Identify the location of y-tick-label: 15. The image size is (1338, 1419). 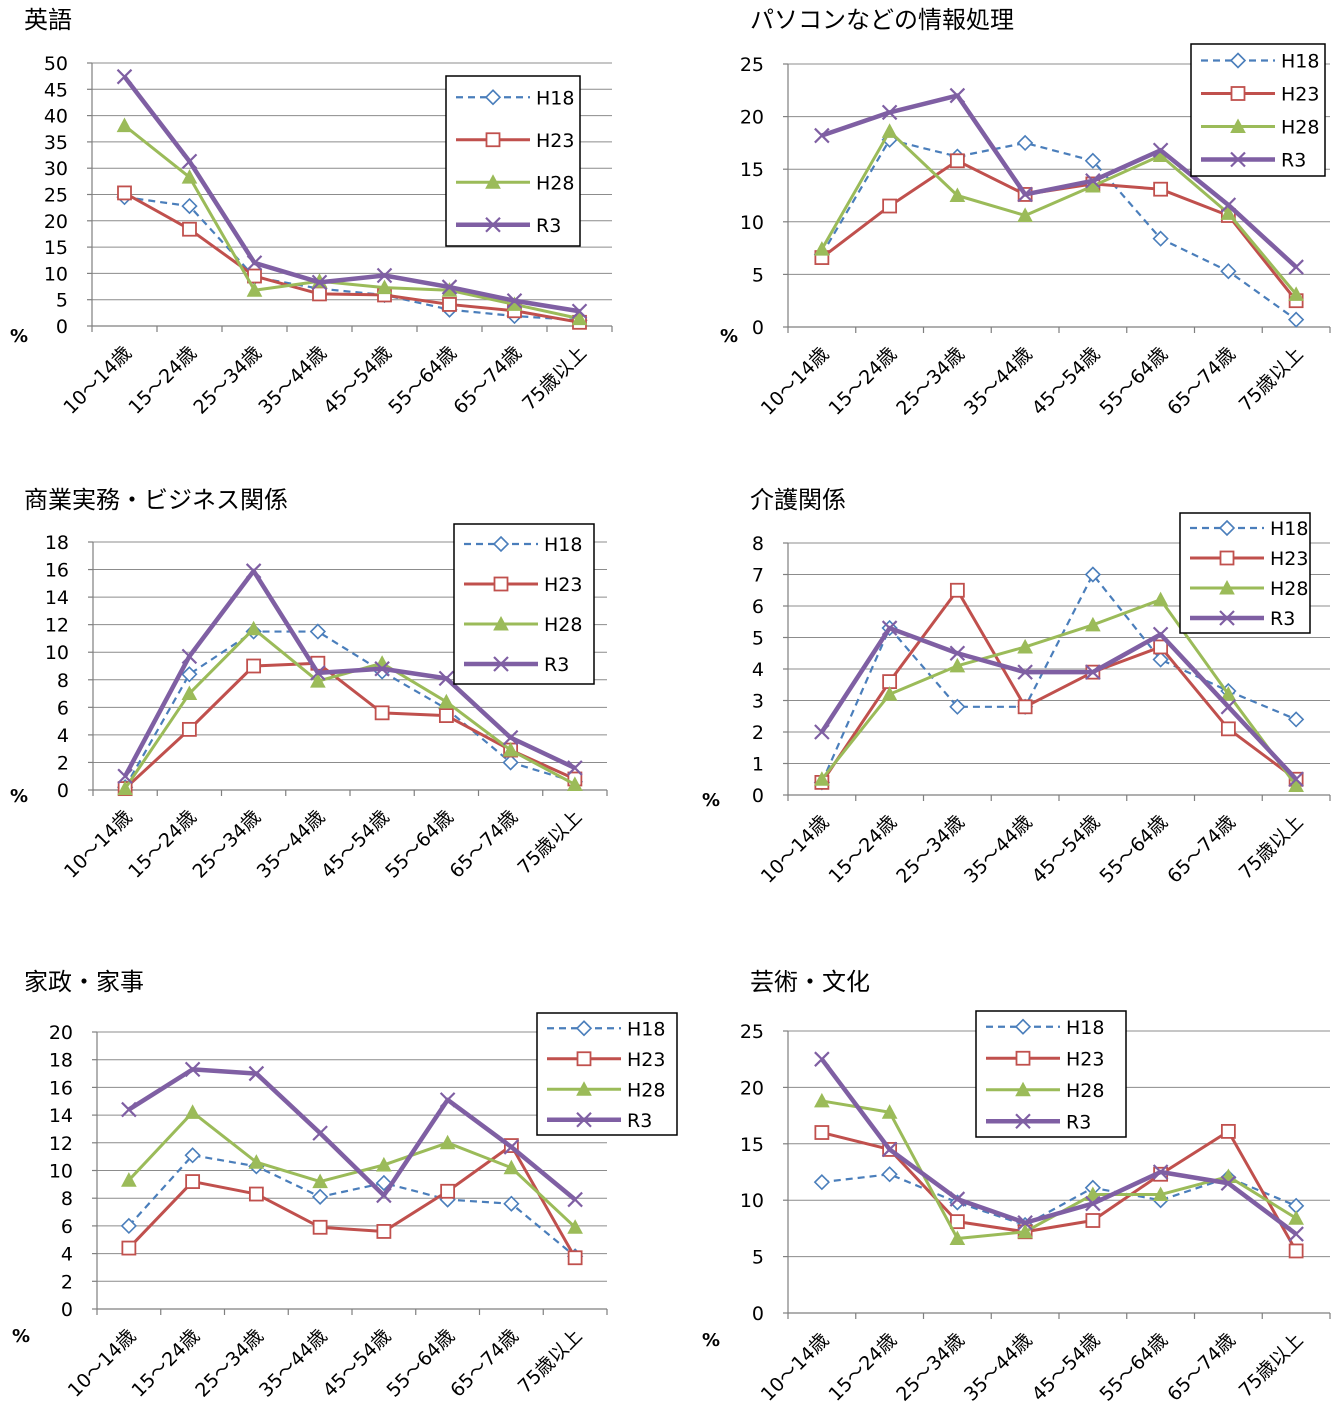
(752, 1145).